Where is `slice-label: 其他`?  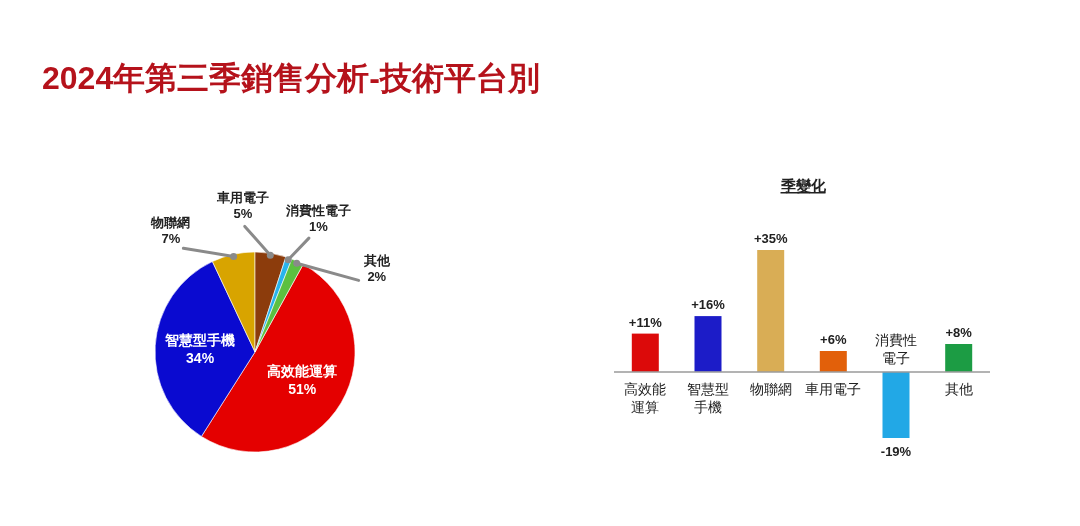 slice-label: 其他 is located at coordinates (376, 260).